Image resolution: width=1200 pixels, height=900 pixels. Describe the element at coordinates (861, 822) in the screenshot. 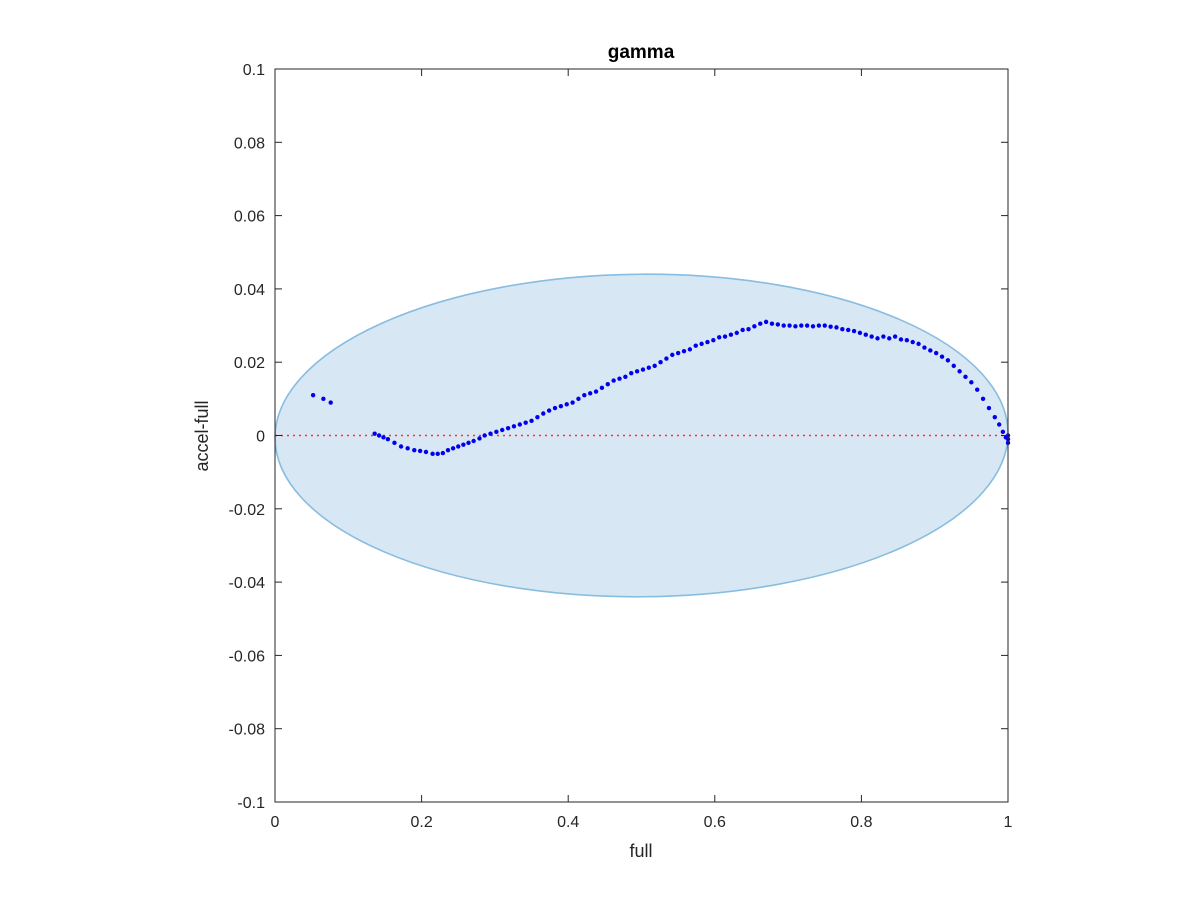

I see `x-tick-label: 0.8` at that location.